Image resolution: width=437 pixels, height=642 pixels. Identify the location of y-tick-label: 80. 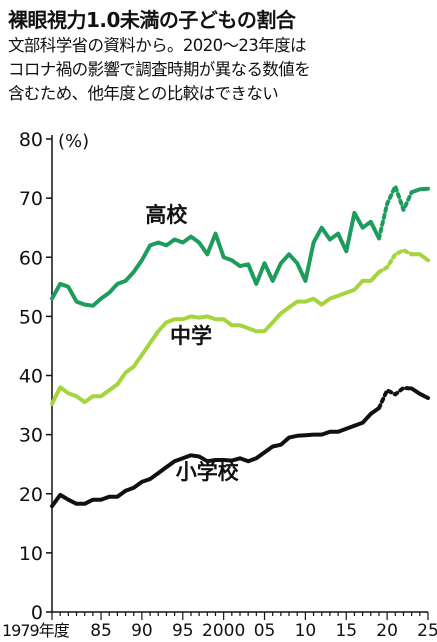
(31, 140).